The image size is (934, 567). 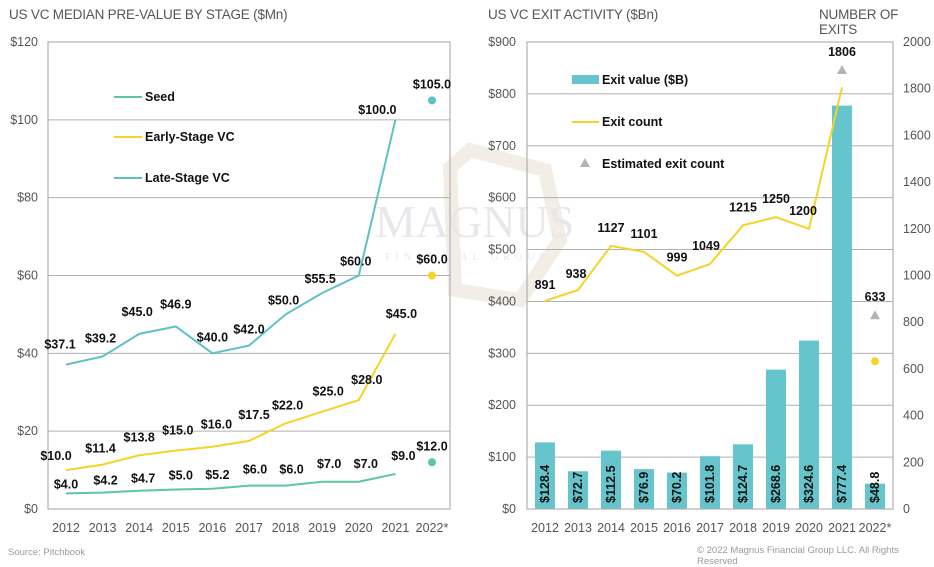 What do you see at coordinates (176, 528) in the screenshot?
I see `left-xtick-label: 2015` at bounding box center [176, 528].